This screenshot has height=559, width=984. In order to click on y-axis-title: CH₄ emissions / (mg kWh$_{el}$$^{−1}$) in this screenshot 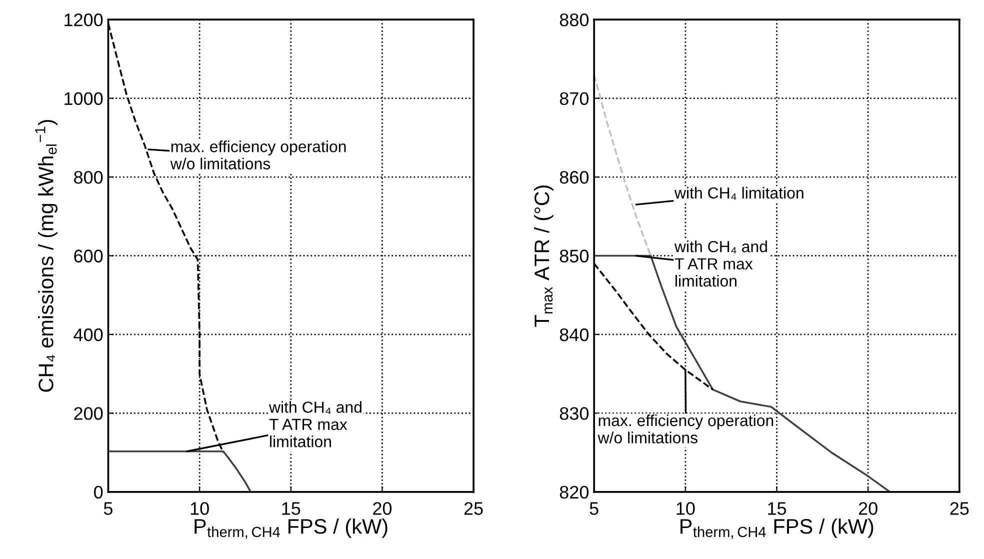, I will do `click(46, 256)`.